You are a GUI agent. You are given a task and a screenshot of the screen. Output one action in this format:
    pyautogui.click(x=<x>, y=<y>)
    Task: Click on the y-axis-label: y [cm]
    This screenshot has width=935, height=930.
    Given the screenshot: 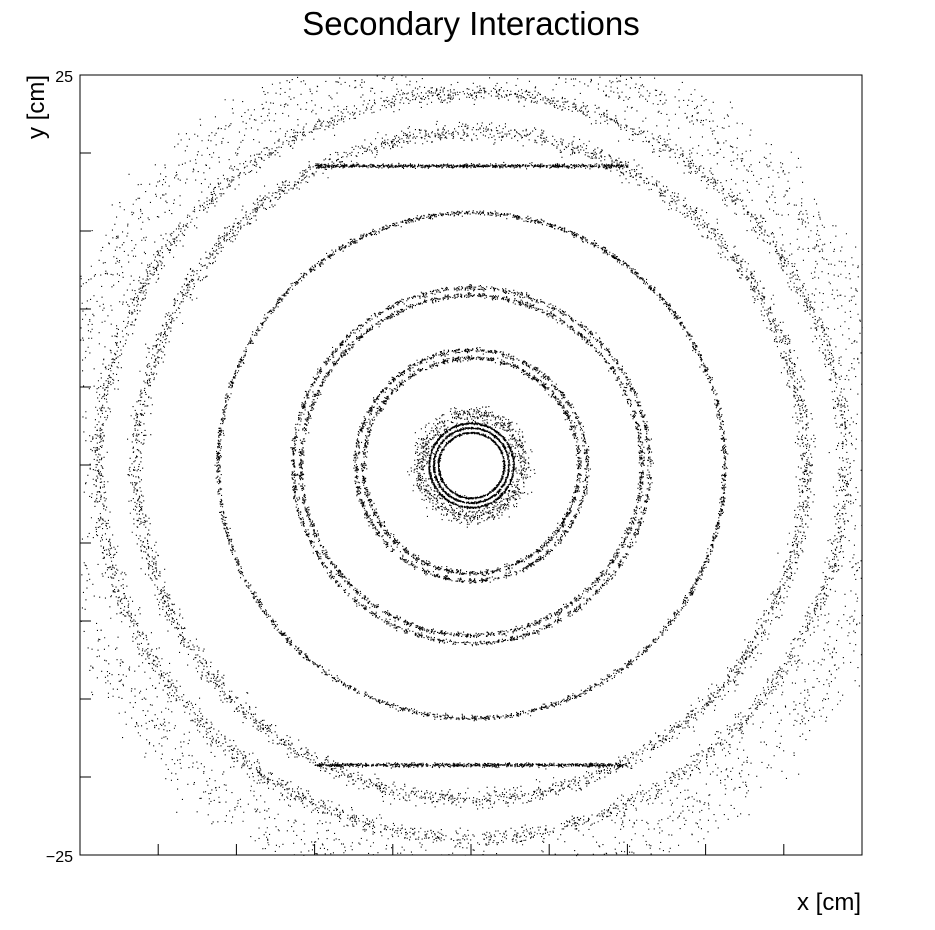 What is the action you would take?
    pyautogui.click(x=36, y=107)
    